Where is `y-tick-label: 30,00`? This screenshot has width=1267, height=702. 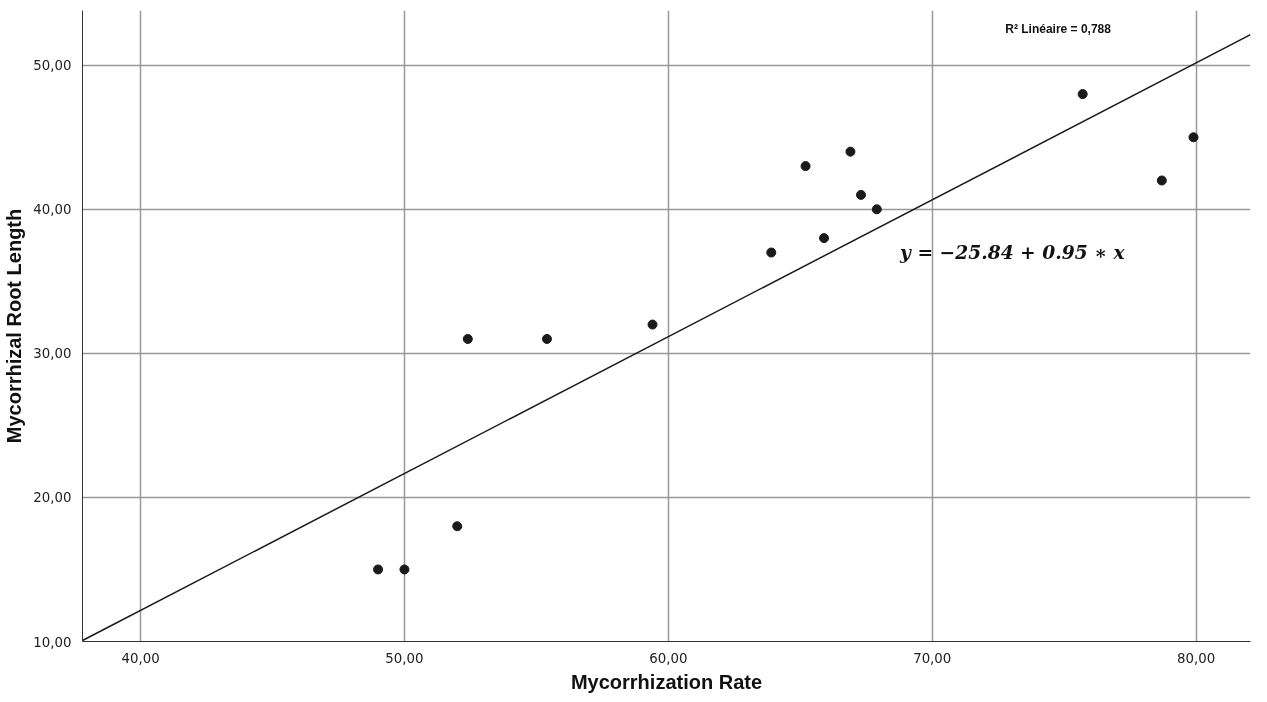
y-tick-label: 30,00 is located at coordinates (52, 354).